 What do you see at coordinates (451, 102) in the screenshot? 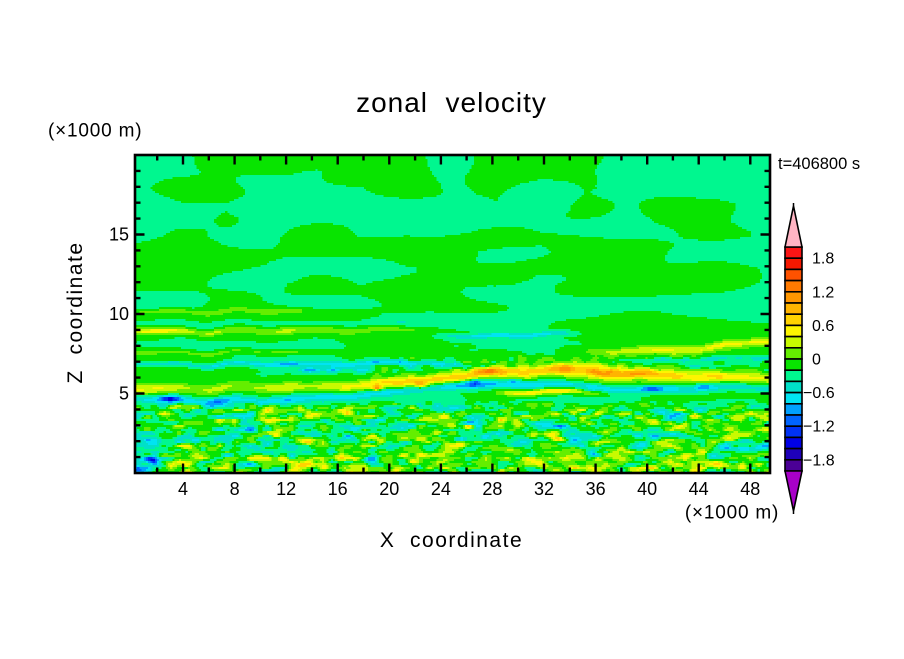
I see `svg-text: zonal velocity` at bounding box center [451, 102].